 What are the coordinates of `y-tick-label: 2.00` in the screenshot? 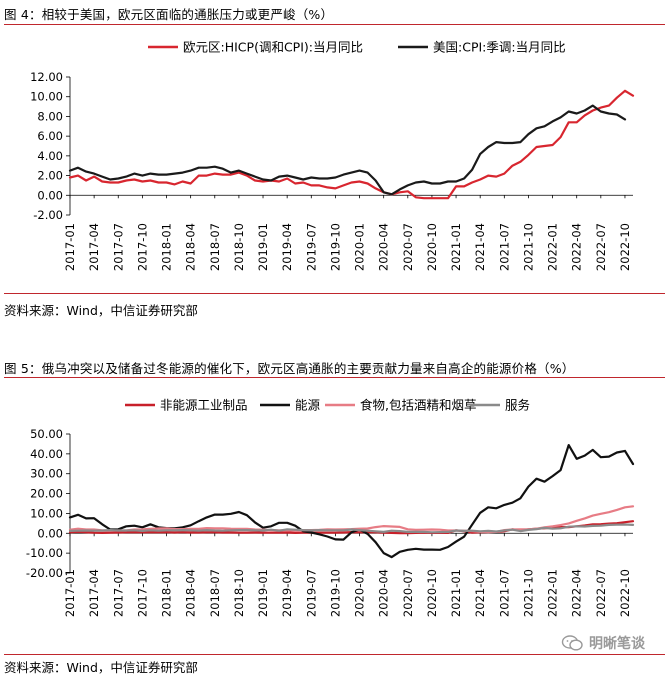 It's located at (50, 176).